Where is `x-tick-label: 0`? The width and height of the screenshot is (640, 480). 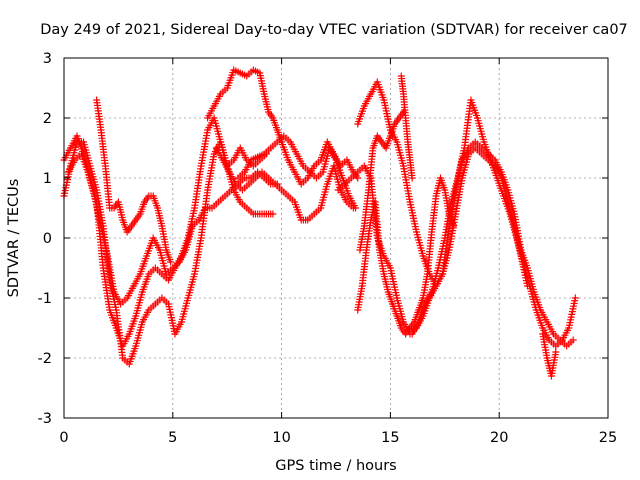
x-tick-label: 0 is located at coordinates (63, 438).